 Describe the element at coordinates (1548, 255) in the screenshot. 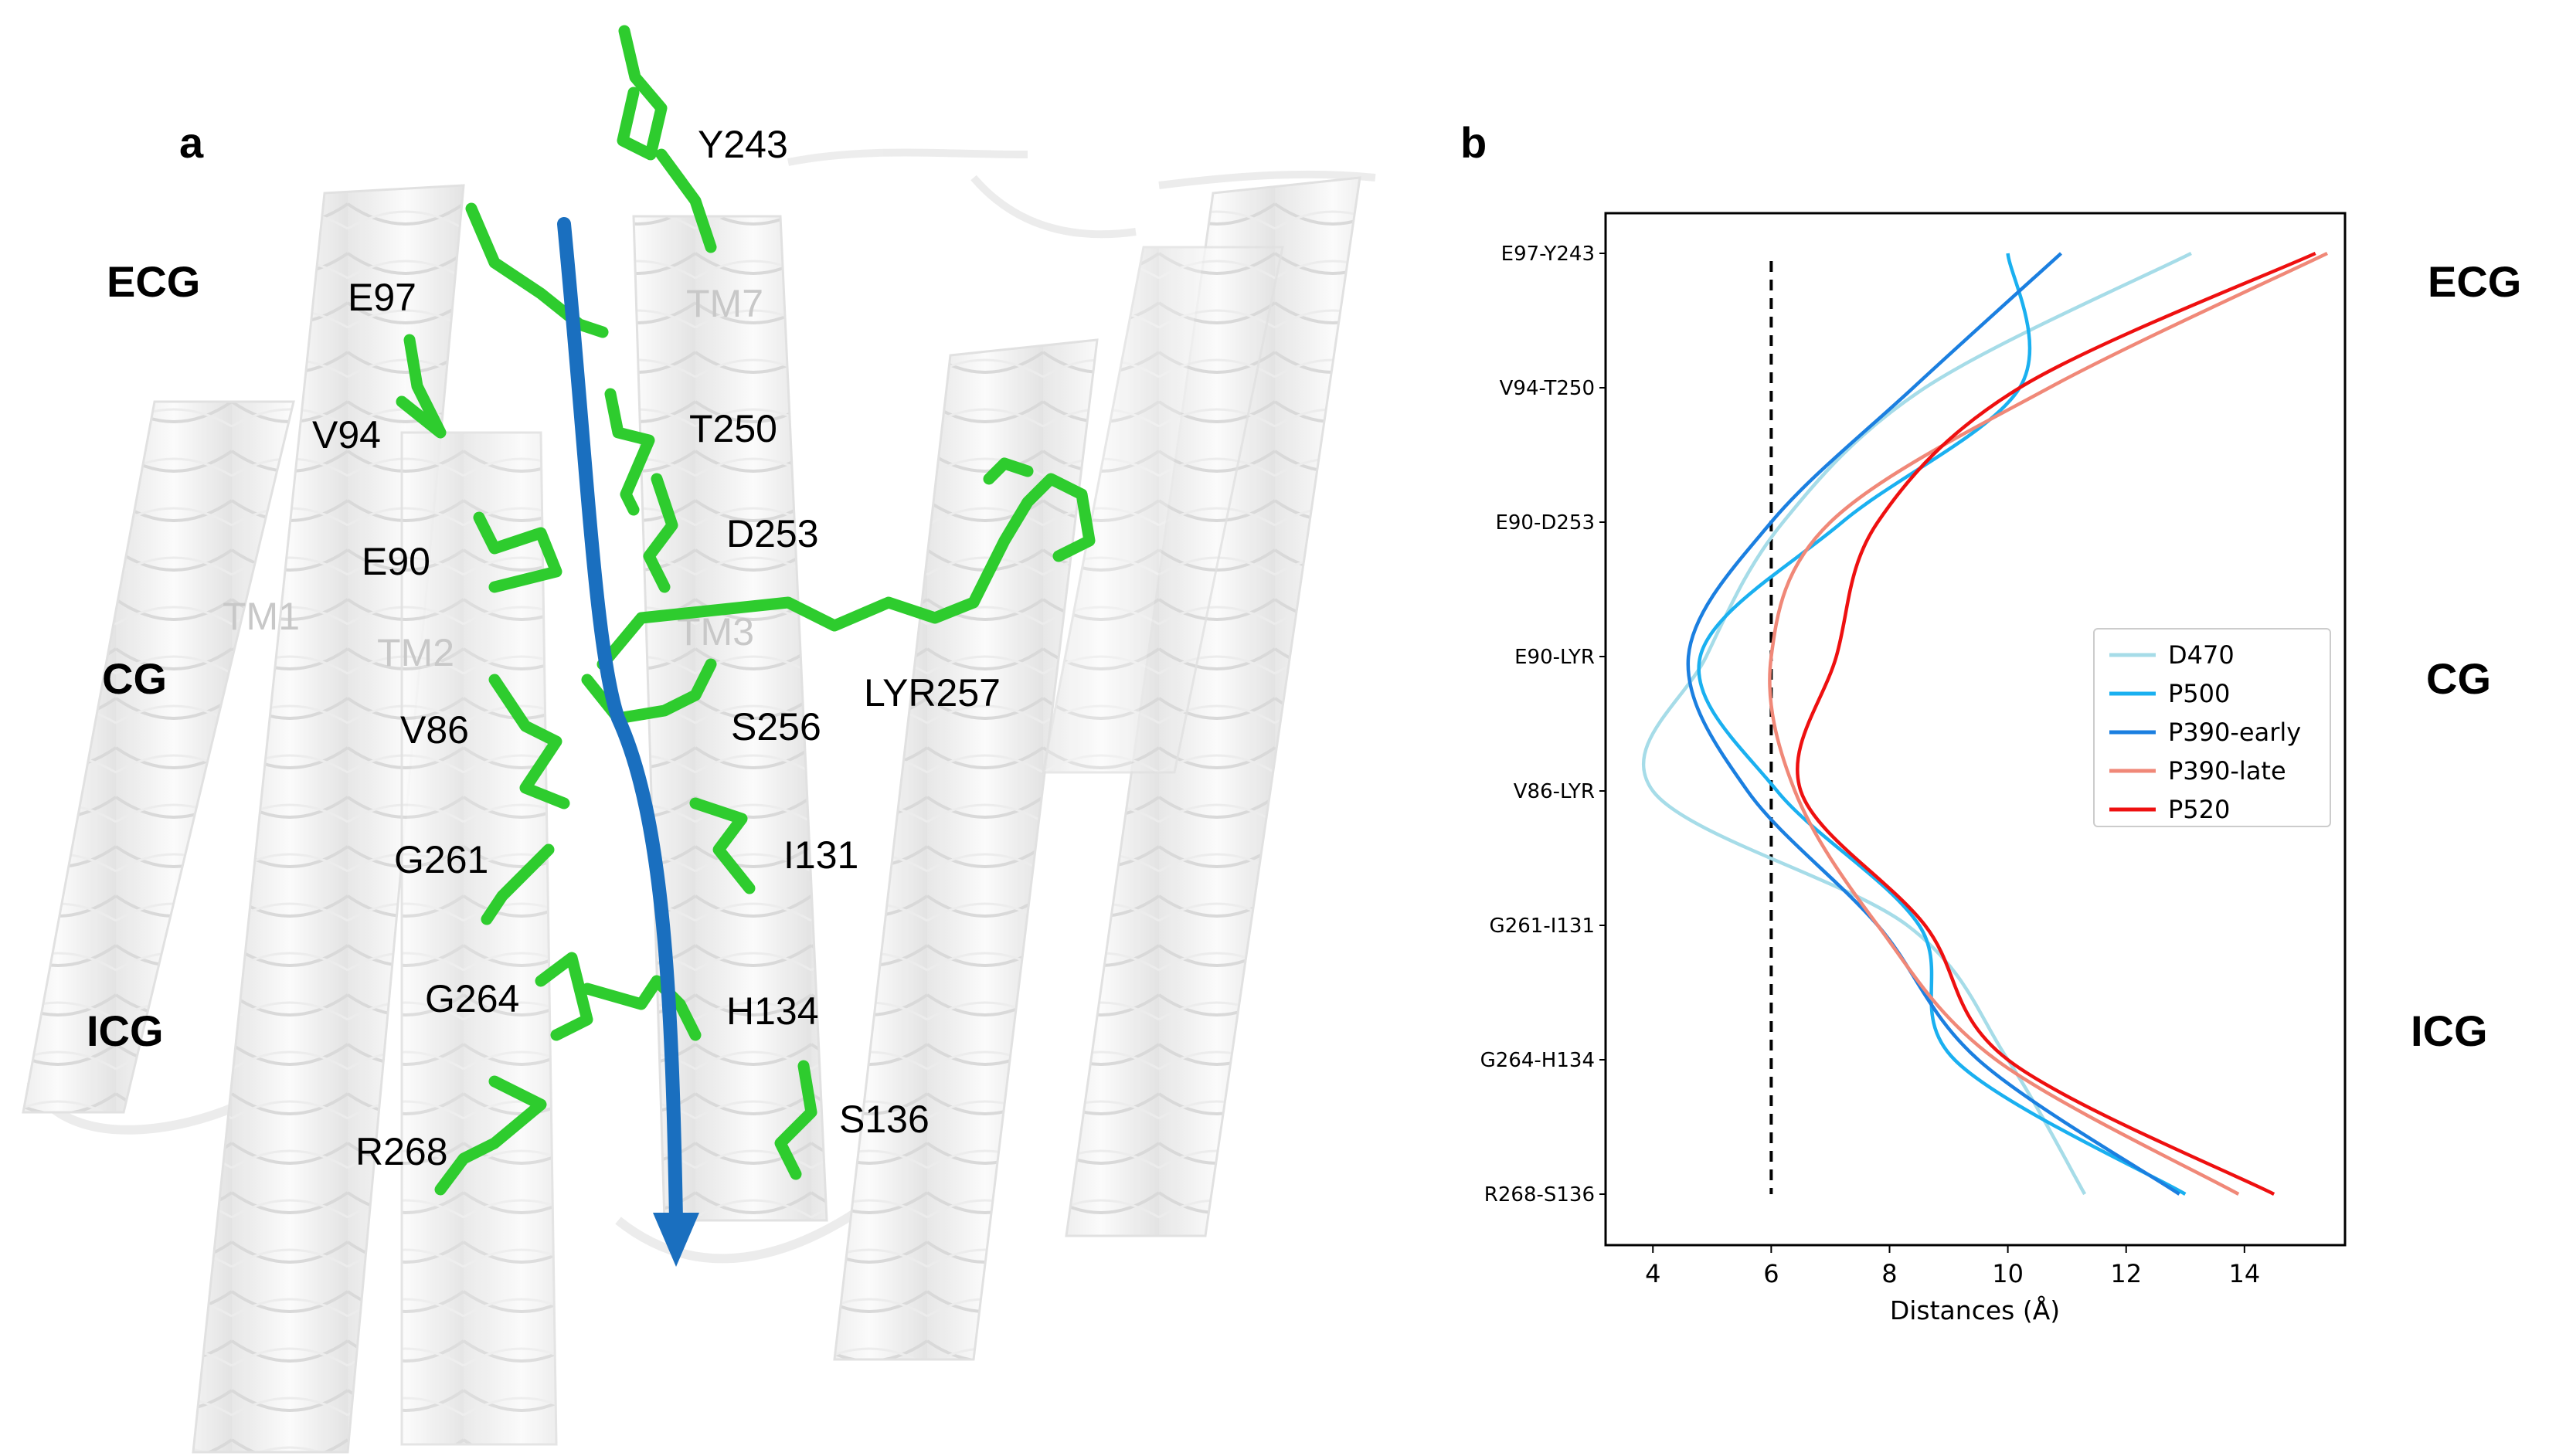

I see `y-tick-label: E97-Y243` at that location.